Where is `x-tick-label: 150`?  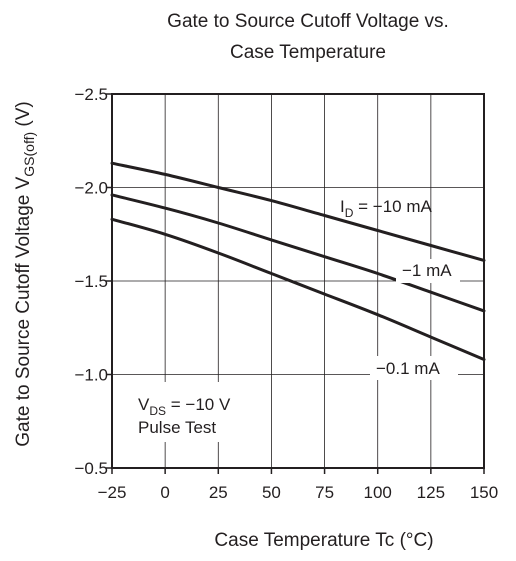
x-tick-label: 150 is located at coordinates (484, 492).